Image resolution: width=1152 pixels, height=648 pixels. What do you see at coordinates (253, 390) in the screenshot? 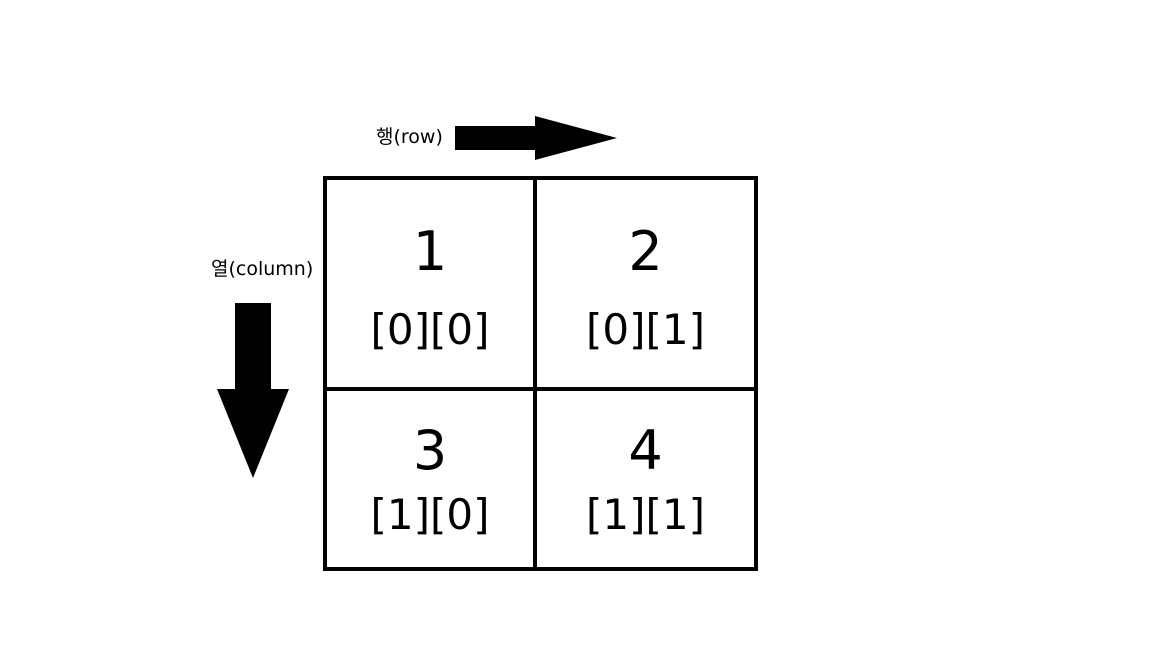
I see `arrow-down-icon` at bounding box center [253, 390].